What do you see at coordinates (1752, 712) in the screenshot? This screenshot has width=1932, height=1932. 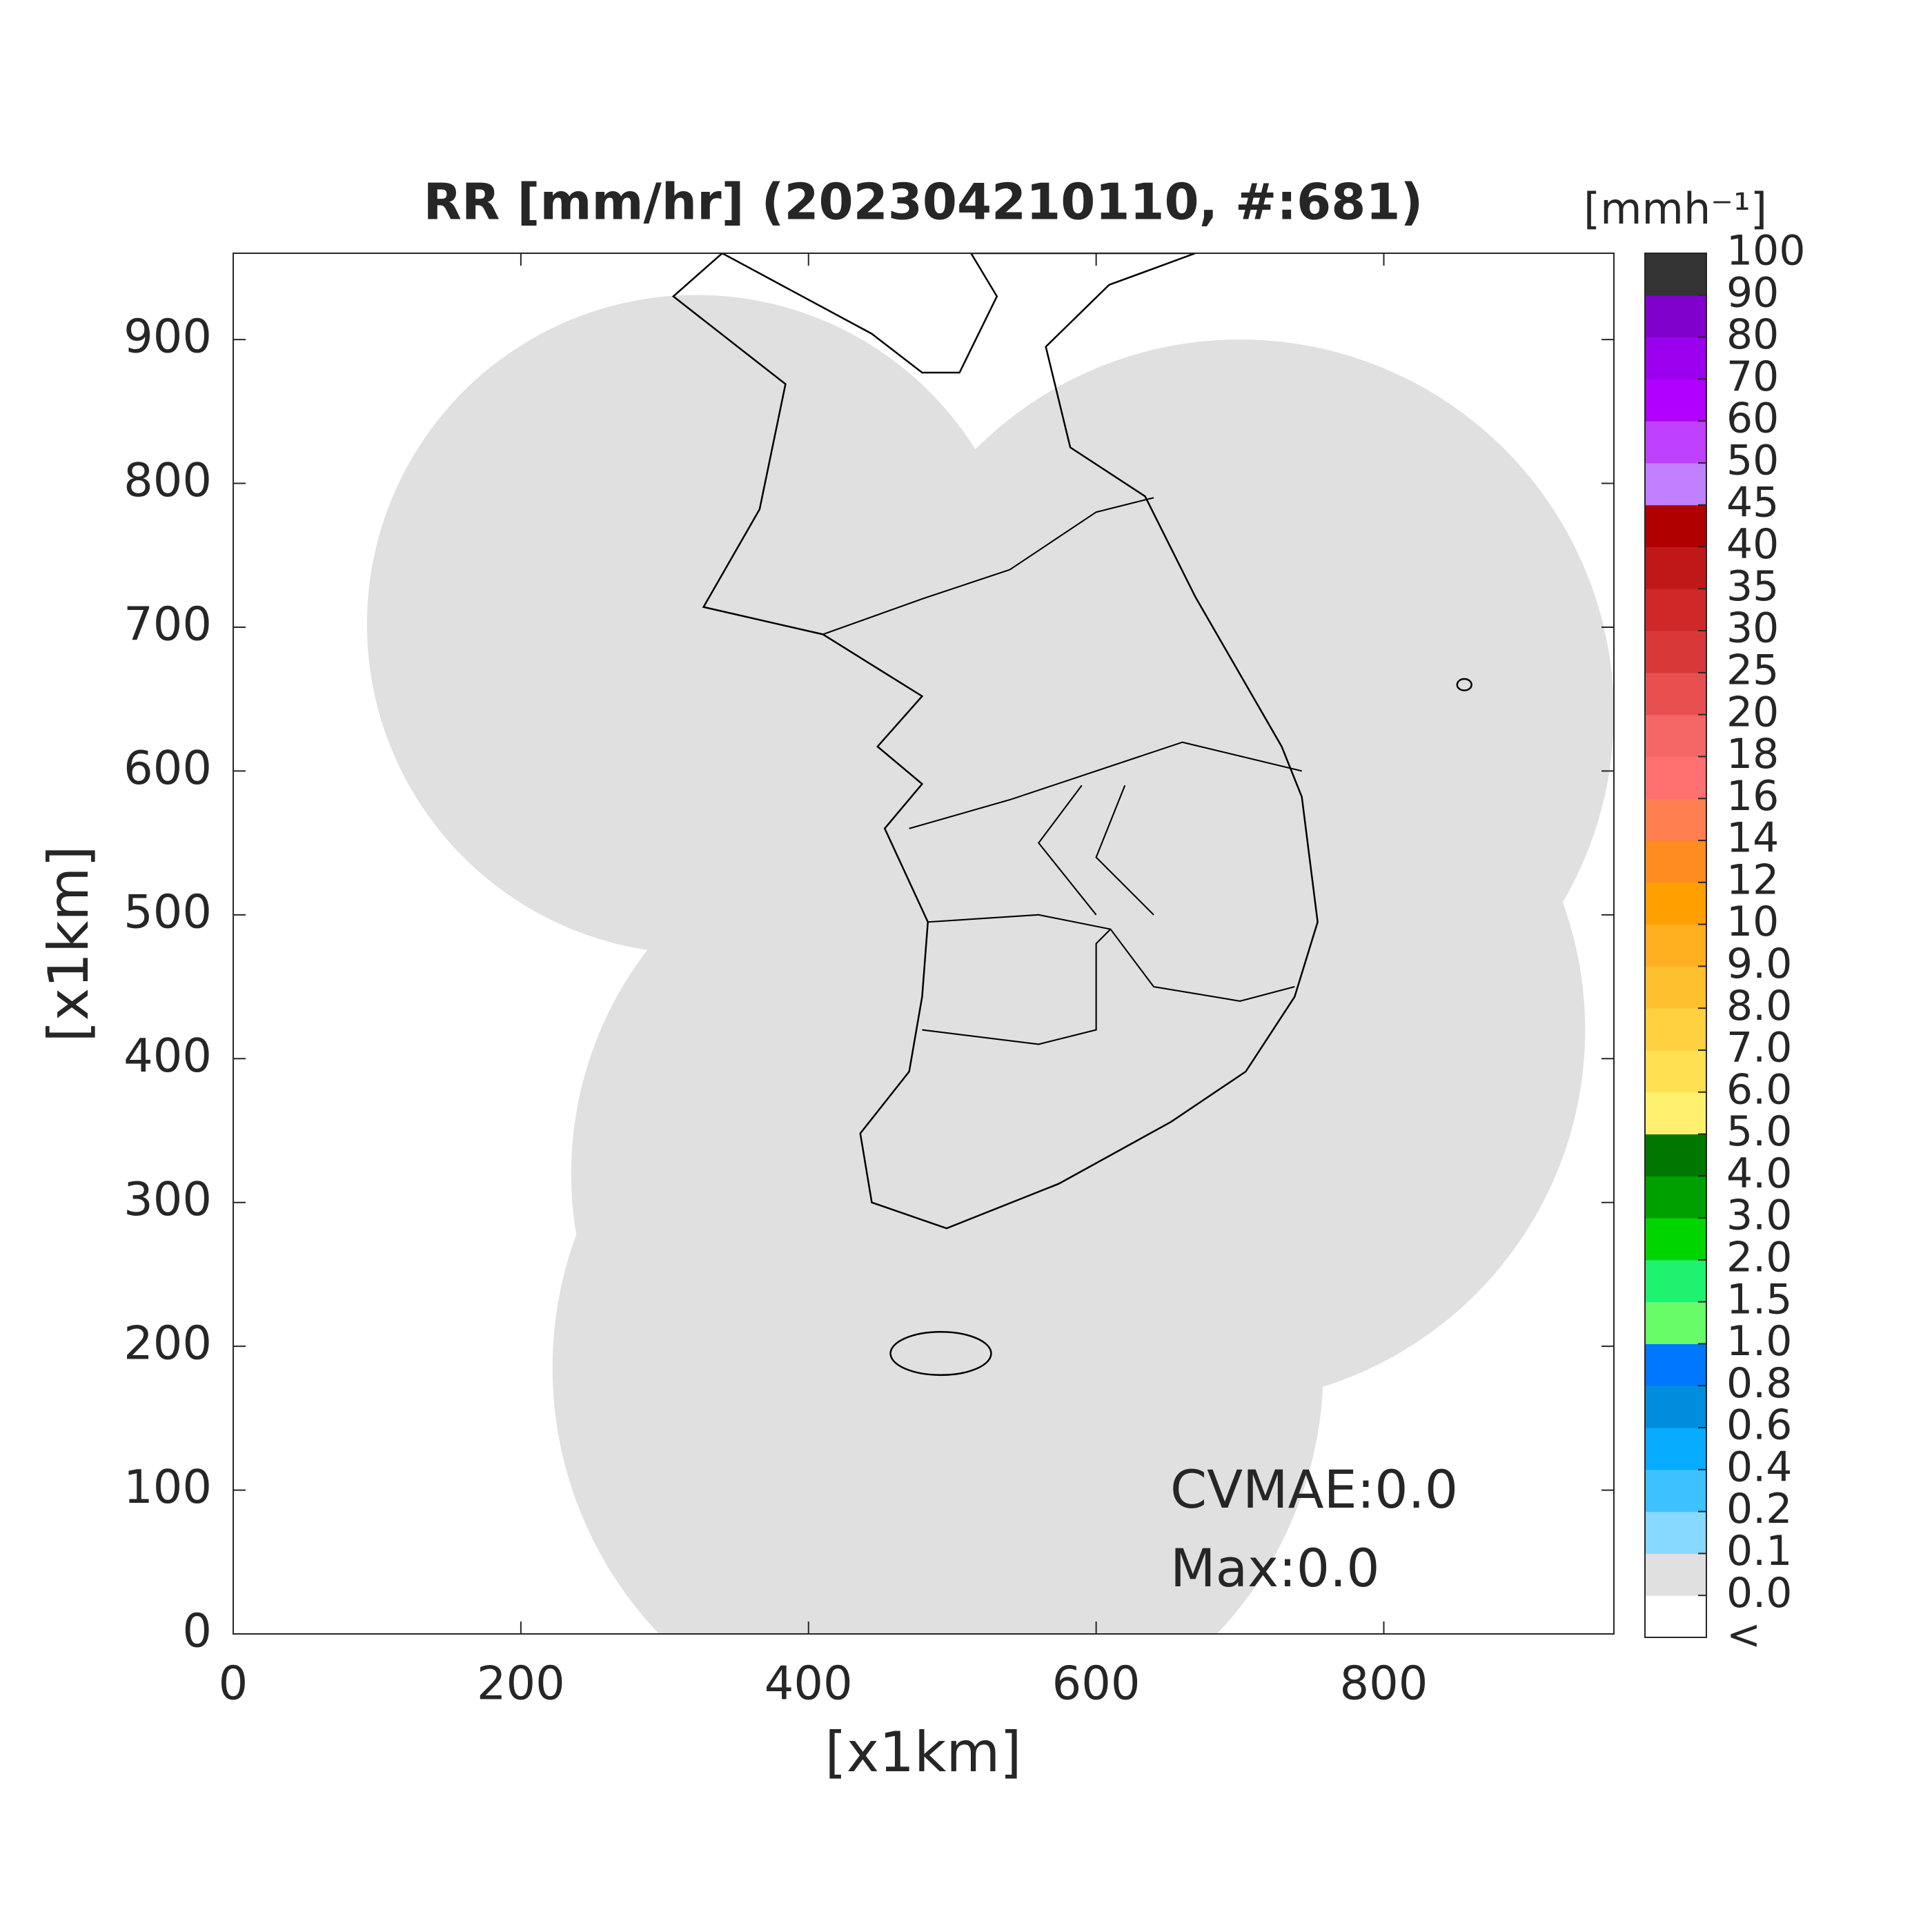 I see `colorbar-tick-label: 20` at bounding box center [1752, 712].